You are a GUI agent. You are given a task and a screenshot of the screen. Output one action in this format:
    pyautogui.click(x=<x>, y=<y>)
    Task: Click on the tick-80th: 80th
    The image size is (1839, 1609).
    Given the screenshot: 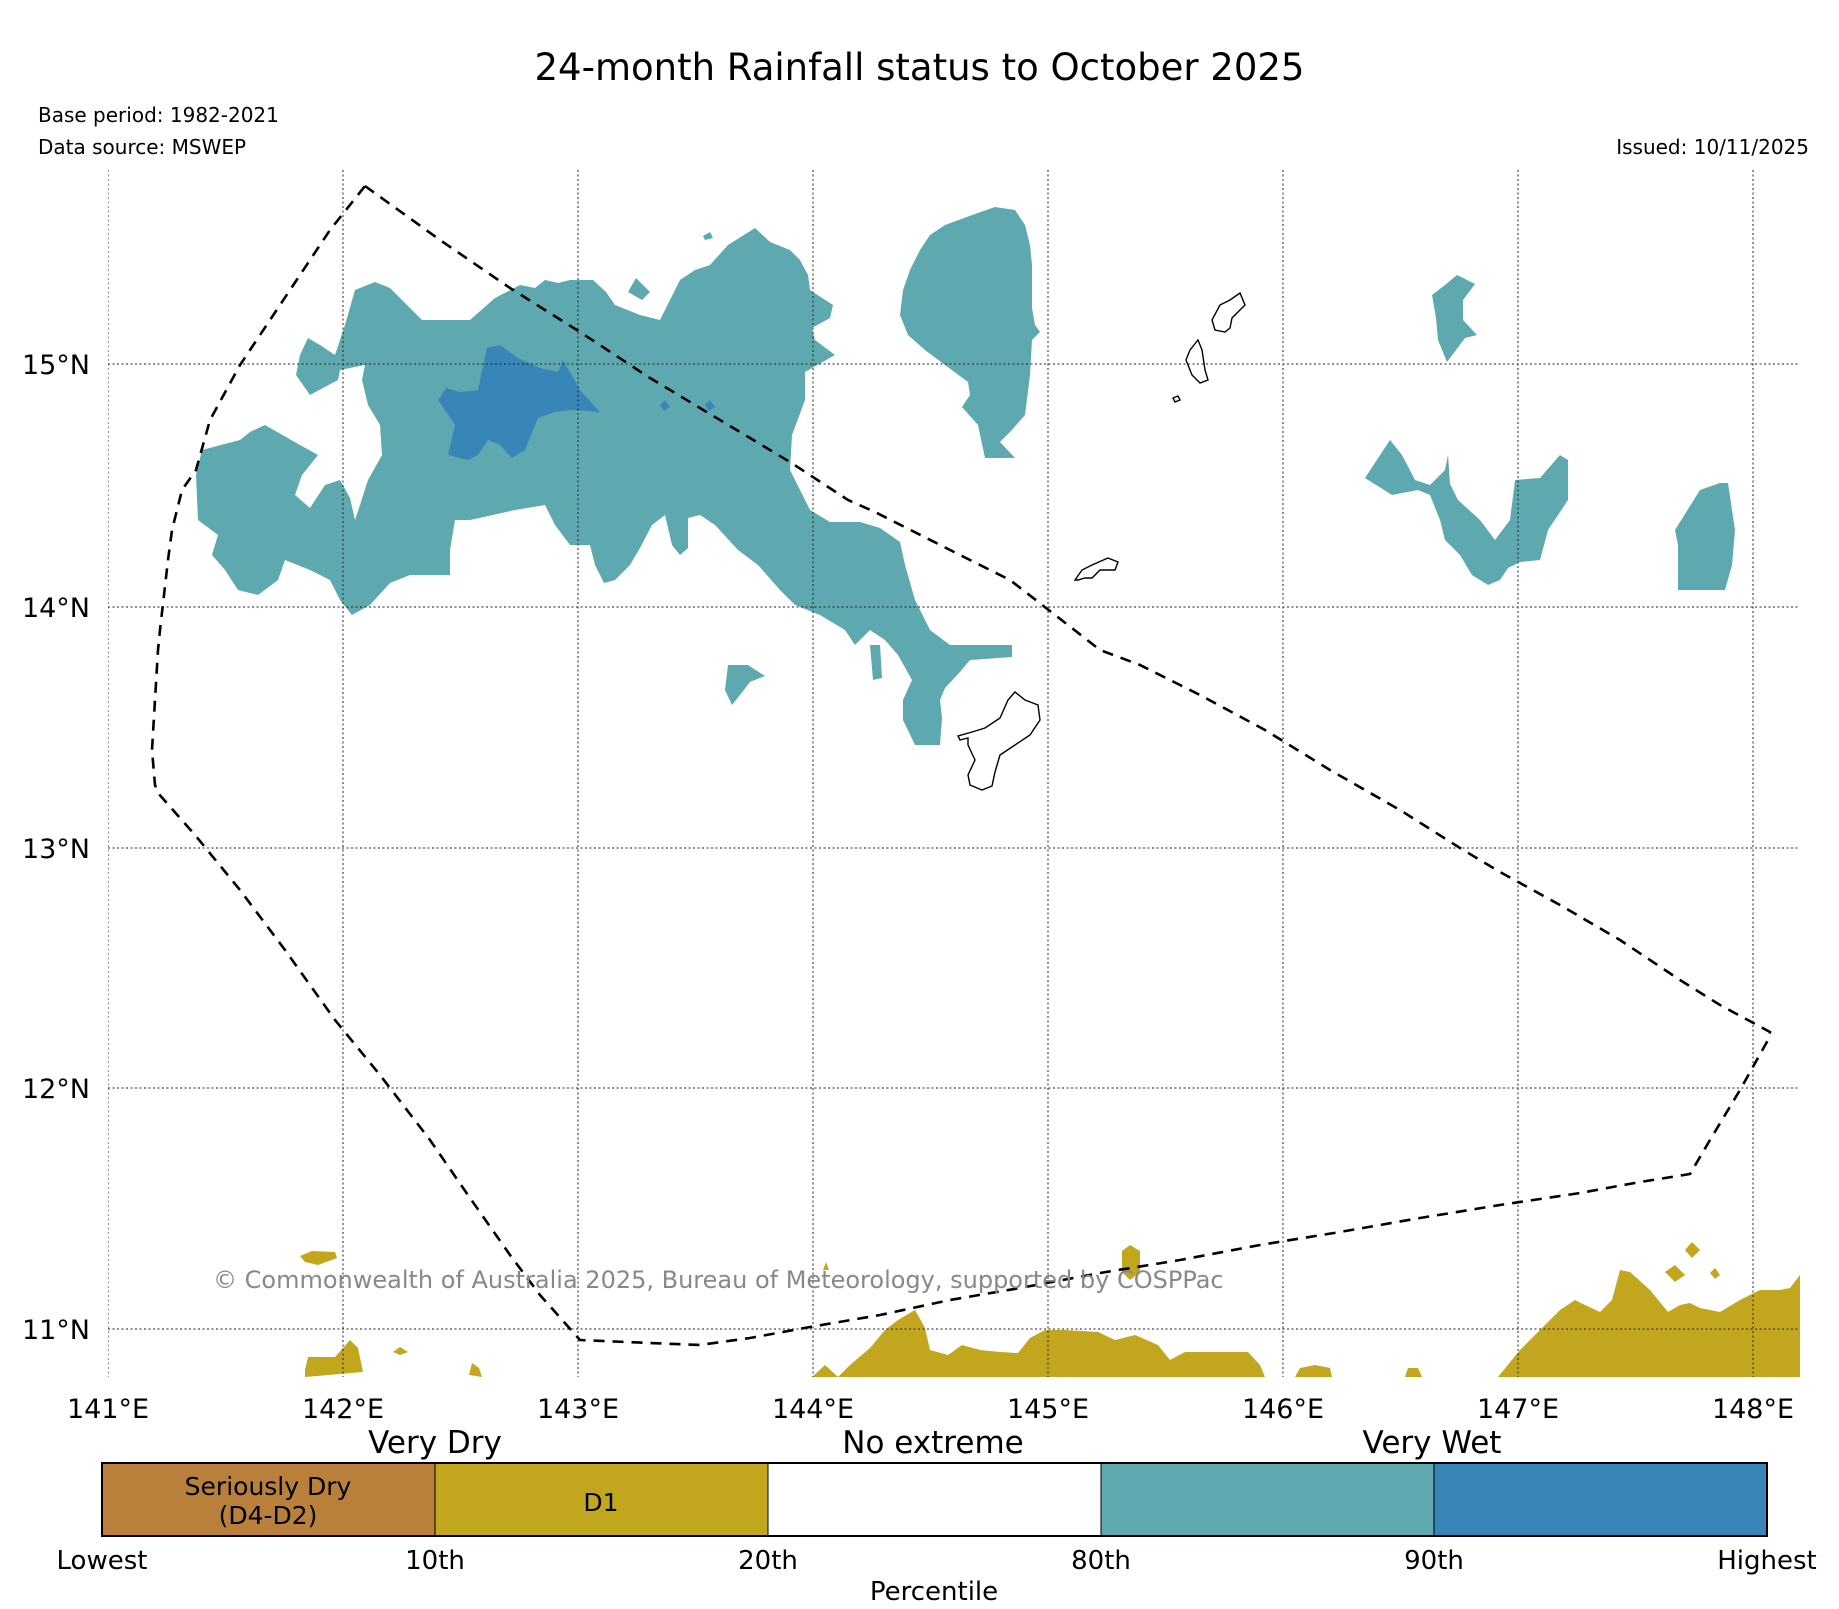 What is the action you would take?
    pyautogui.click(x=1101, y=1561)
    